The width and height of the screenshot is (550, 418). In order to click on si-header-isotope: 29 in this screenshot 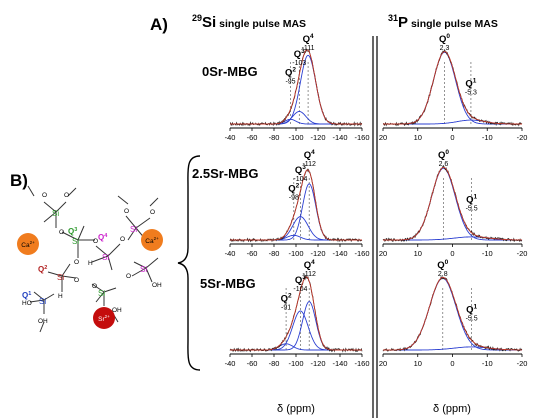, I will do `click(197, 18)`.